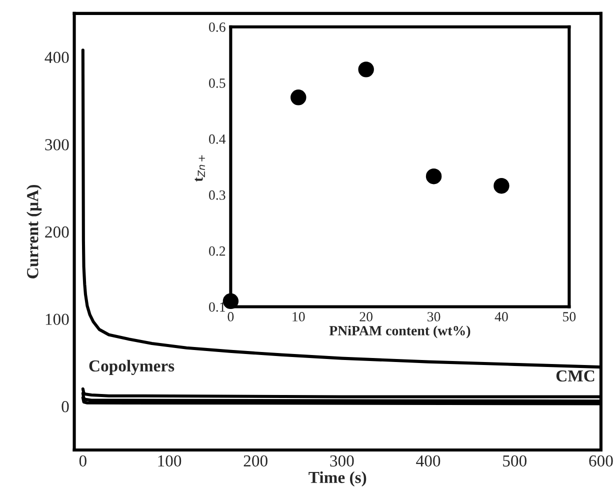 The height and width of the screenshot is (498, 616). Describe the element at coordinates (217, 27) in the screenshot. I see `y-tick-label: 0.6` at that location.